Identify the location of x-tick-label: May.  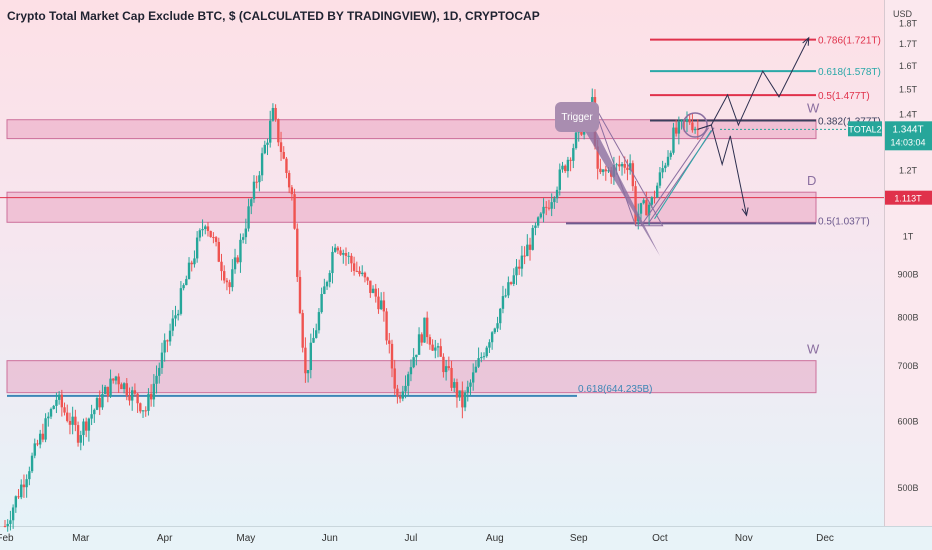
(245, 538).